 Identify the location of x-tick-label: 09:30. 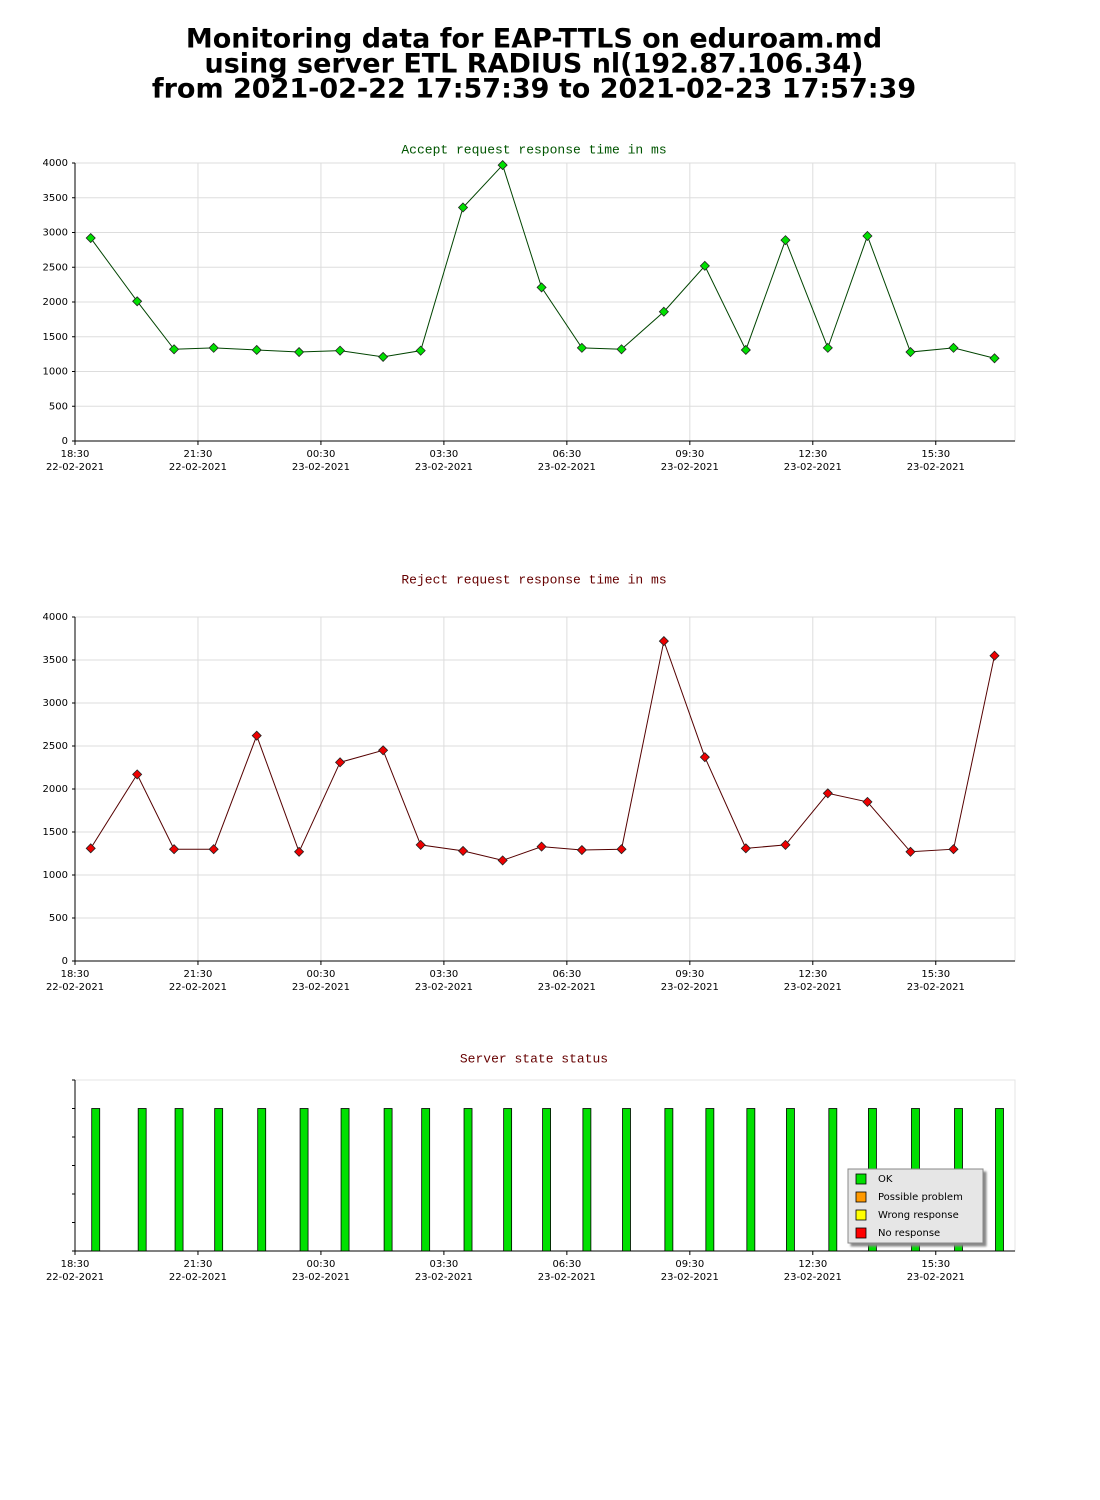
(689, 1264).